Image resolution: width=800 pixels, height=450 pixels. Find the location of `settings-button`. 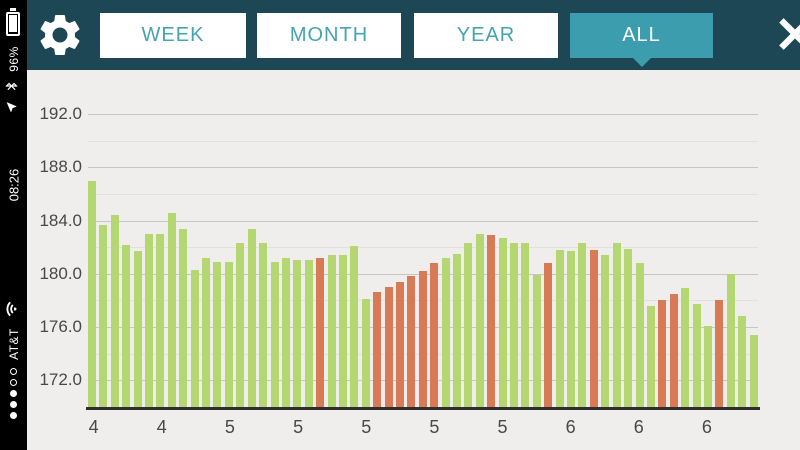

settings-button is located at coordinates (60, 35).